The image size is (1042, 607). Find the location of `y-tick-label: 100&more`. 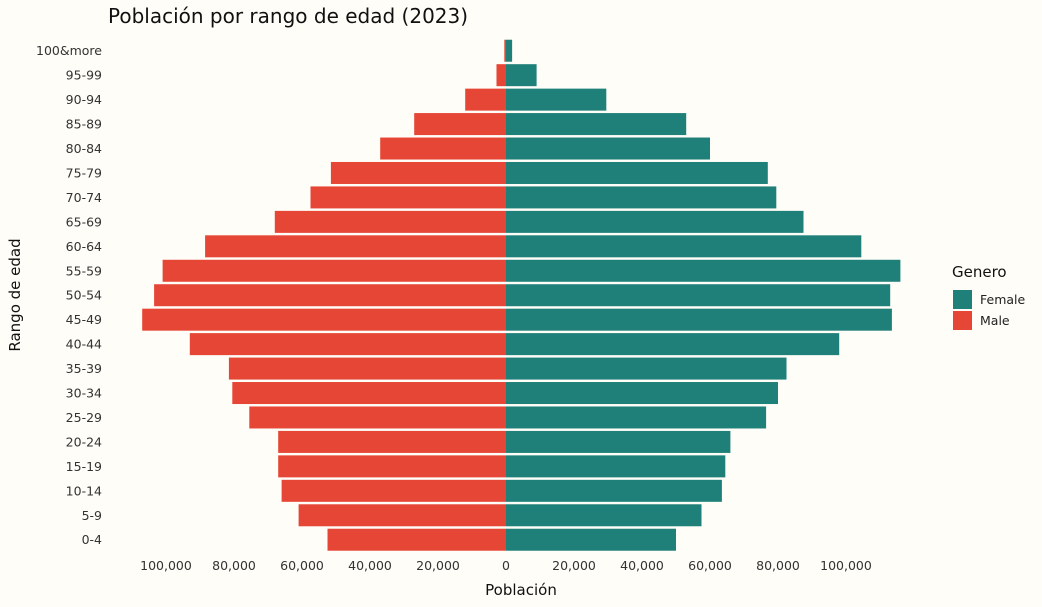

y-tick-label: 100&more is located at coordinates (69, 50).